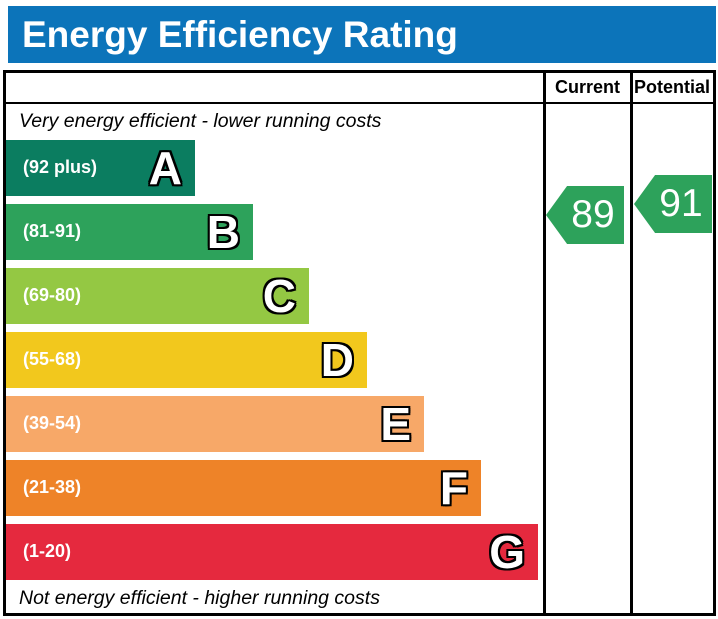 This screenshot has height=619, width=718. I want to click on band-a: (92 plus) A, so click(100, 167).